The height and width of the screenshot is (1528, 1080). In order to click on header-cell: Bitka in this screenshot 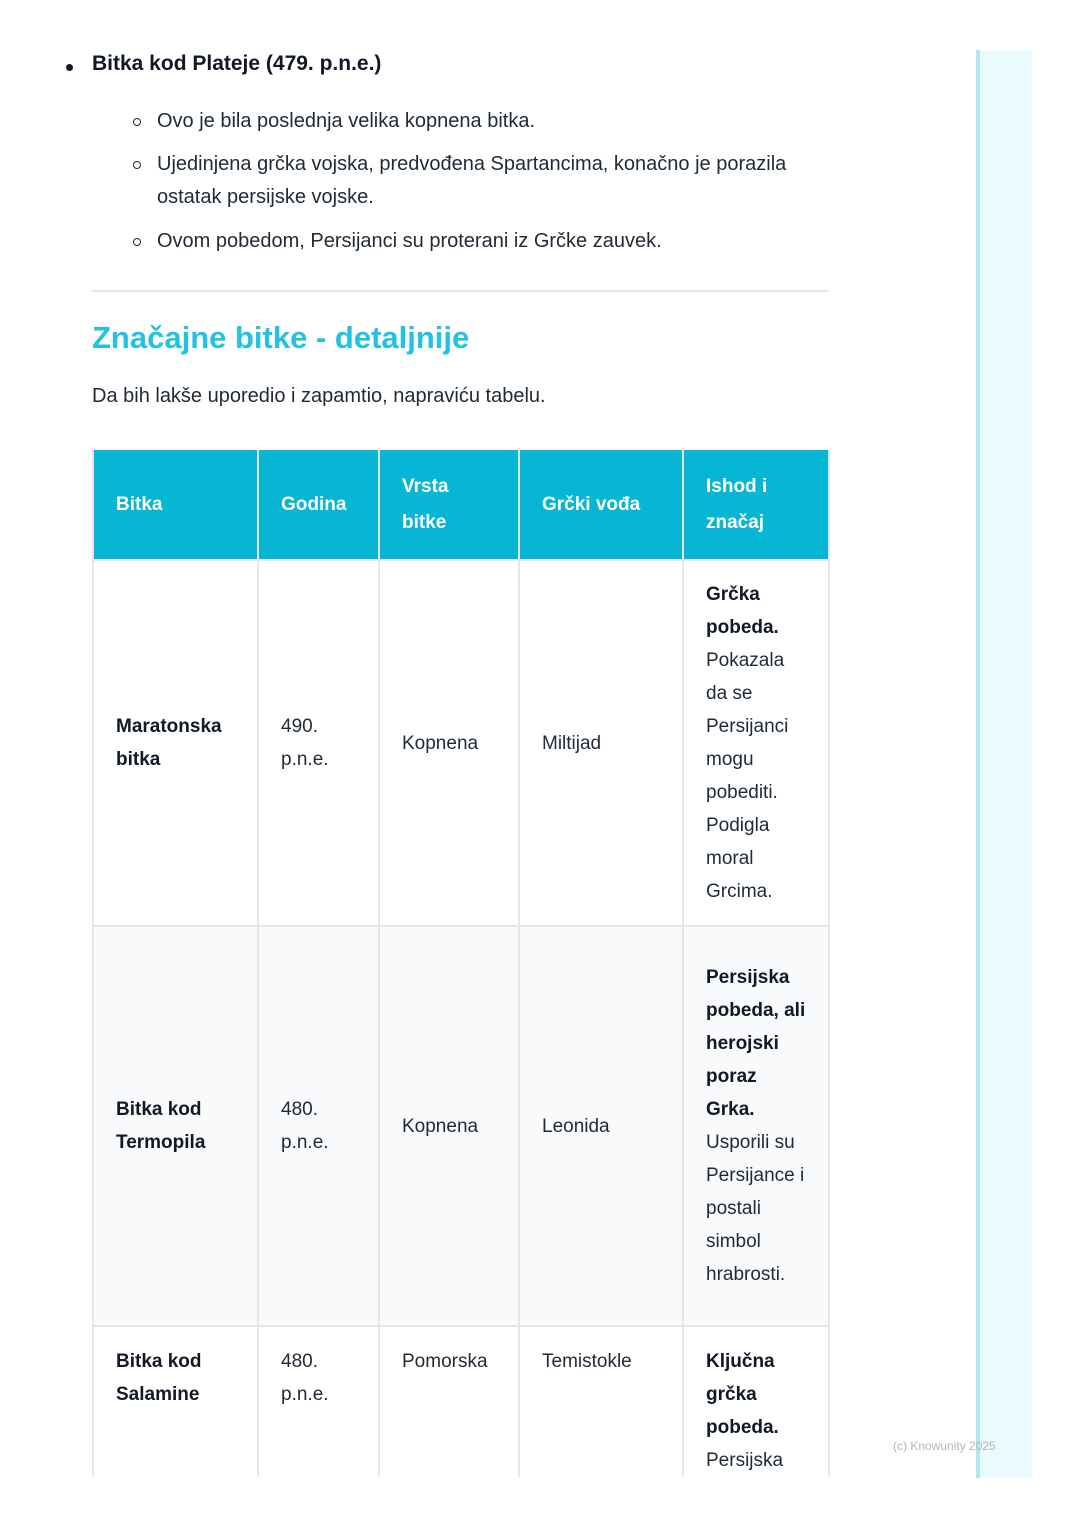, I will do `click(175, 505)`.